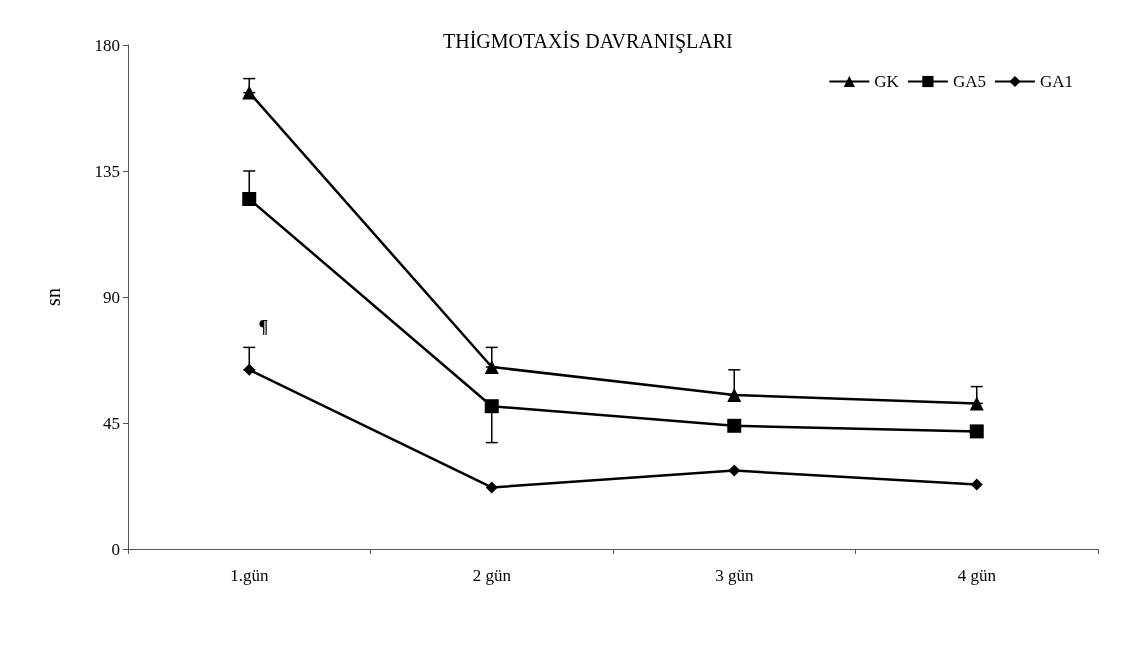  What do you see at coordinates (977, 575) in the screenshot?
I see `x-tick-label: 4 gün` at bounding box center [977, 575].